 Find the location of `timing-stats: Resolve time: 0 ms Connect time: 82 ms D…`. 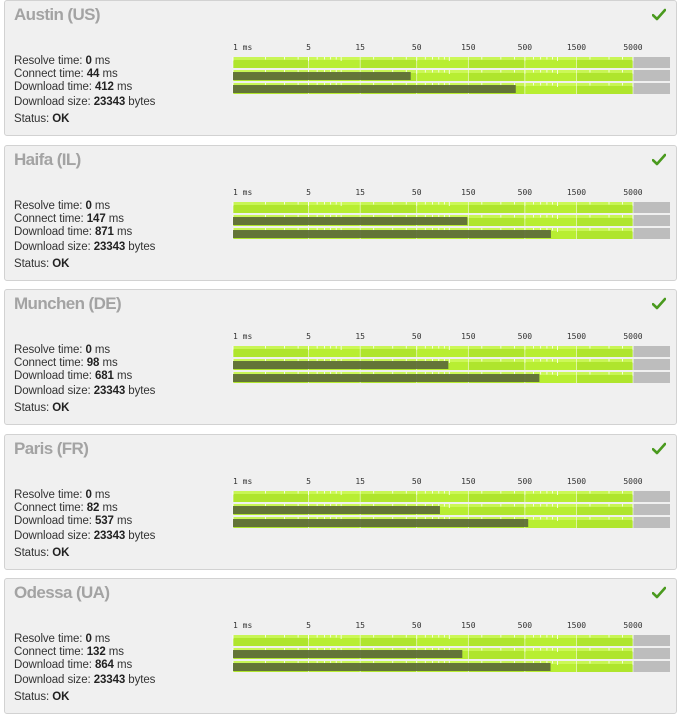

timing-stats: Resolve time: 0 ms Connect time: 82 ms D… is located at coordinates (84, 524).